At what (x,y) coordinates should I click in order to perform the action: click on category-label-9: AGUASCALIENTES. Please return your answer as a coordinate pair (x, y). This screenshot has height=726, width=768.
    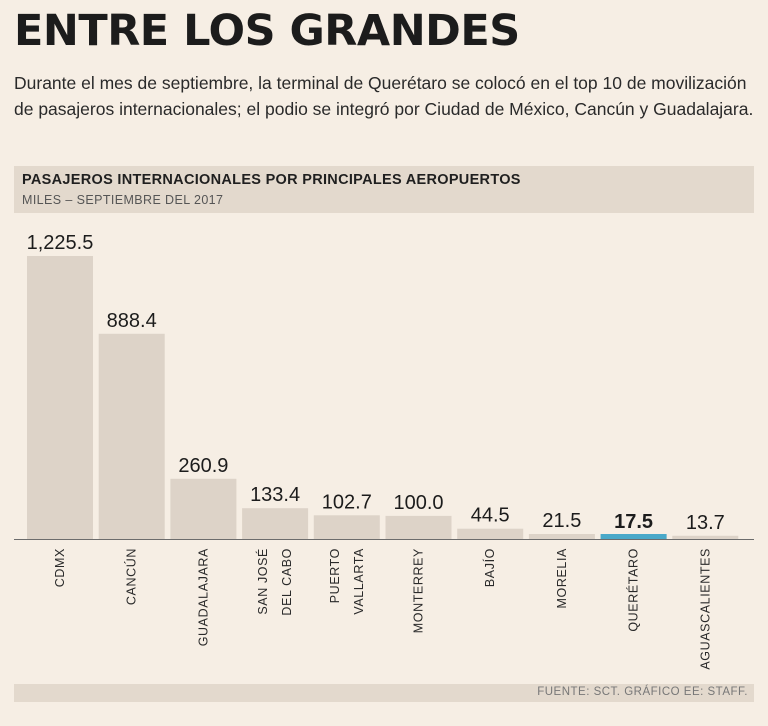
    Looking at the image, I should click on (705, 609).